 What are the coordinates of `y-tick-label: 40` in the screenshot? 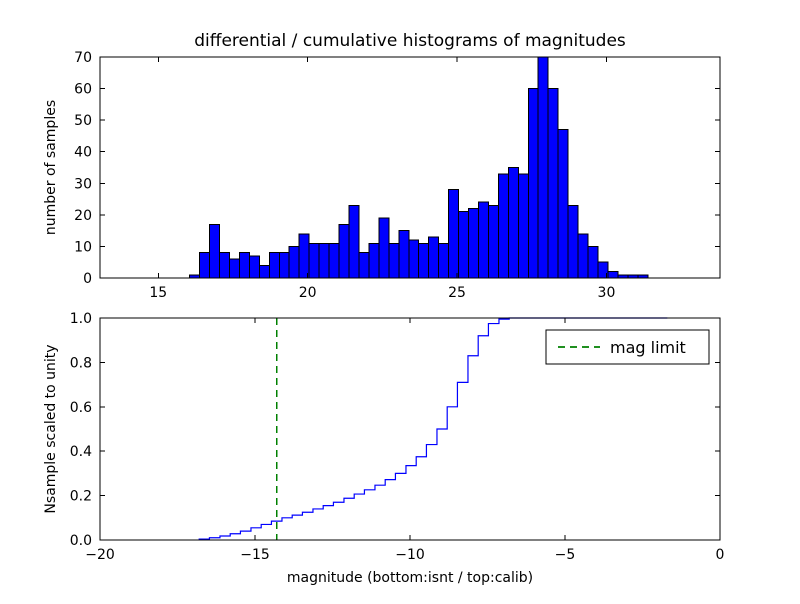 It's located at (83, 153).